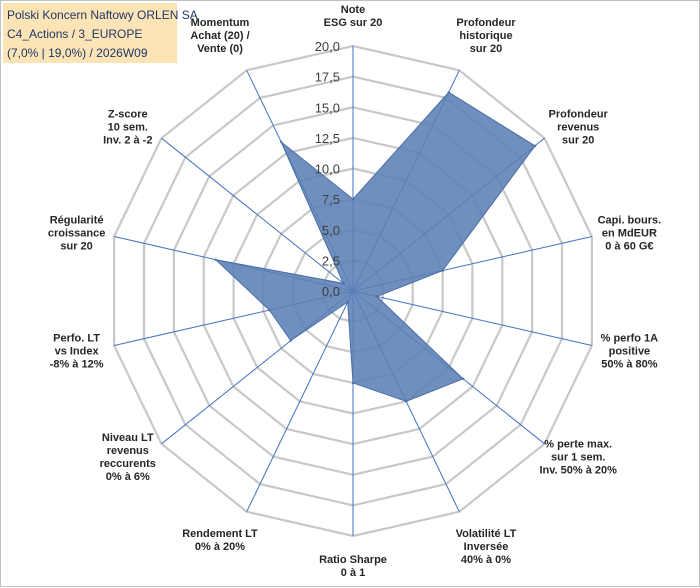 This screenshot has width=700, height=588. What do you see at coordinates (353, 560) in the screenshot?
I see `axis-label-line: Ratio Sharpe` at bounding box center [353, 560].